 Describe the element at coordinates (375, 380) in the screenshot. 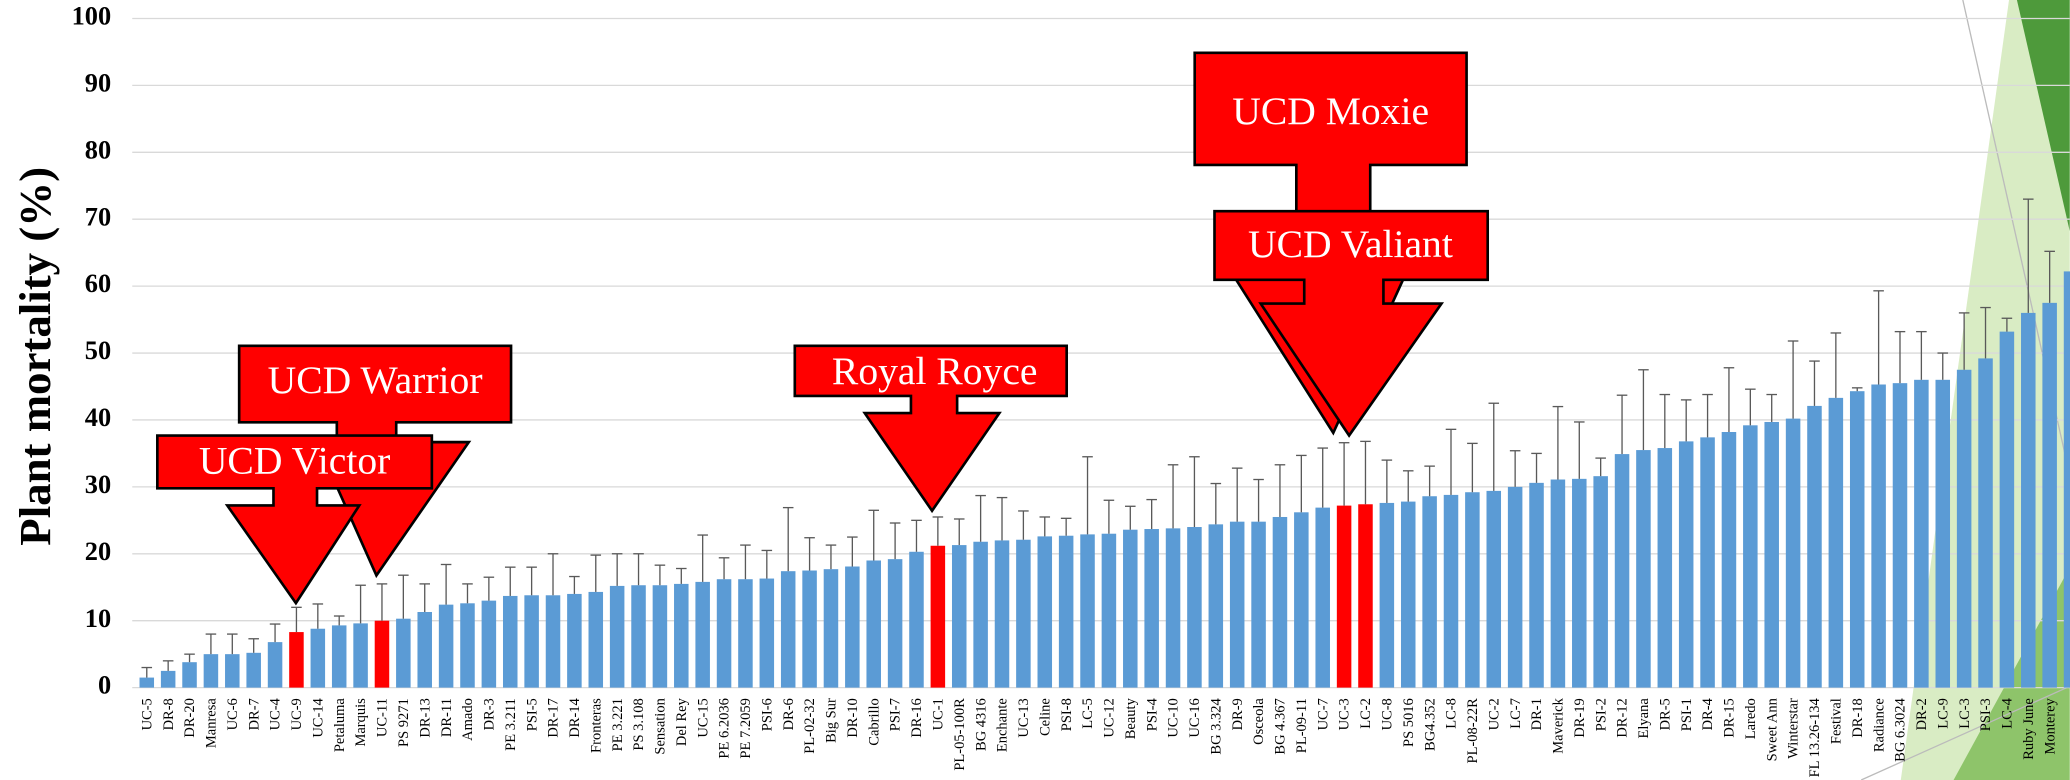

I see `callout-label: UCD Warrior` at that location.